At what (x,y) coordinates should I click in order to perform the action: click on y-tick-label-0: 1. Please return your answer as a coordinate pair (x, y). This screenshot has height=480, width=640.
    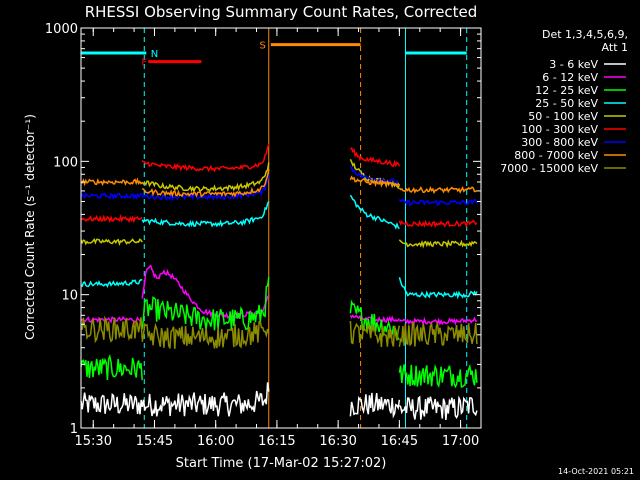
    Looking at the image, I should click on (74, 429).